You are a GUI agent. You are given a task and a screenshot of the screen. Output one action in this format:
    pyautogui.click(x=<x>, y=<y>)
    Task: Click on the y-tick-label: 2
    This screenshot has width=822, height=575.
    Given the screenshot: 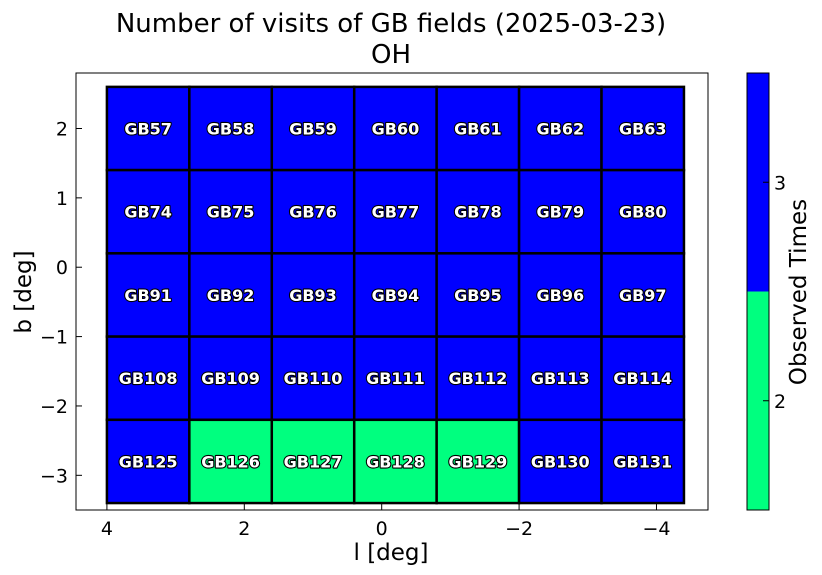 What is the action you would take?
    pyautogui.click(x=62, y=129)
    